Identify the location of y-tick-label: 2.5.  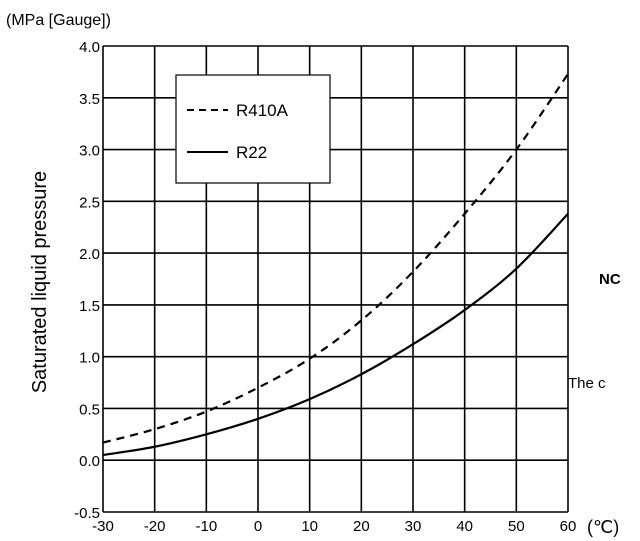
(89, 202).